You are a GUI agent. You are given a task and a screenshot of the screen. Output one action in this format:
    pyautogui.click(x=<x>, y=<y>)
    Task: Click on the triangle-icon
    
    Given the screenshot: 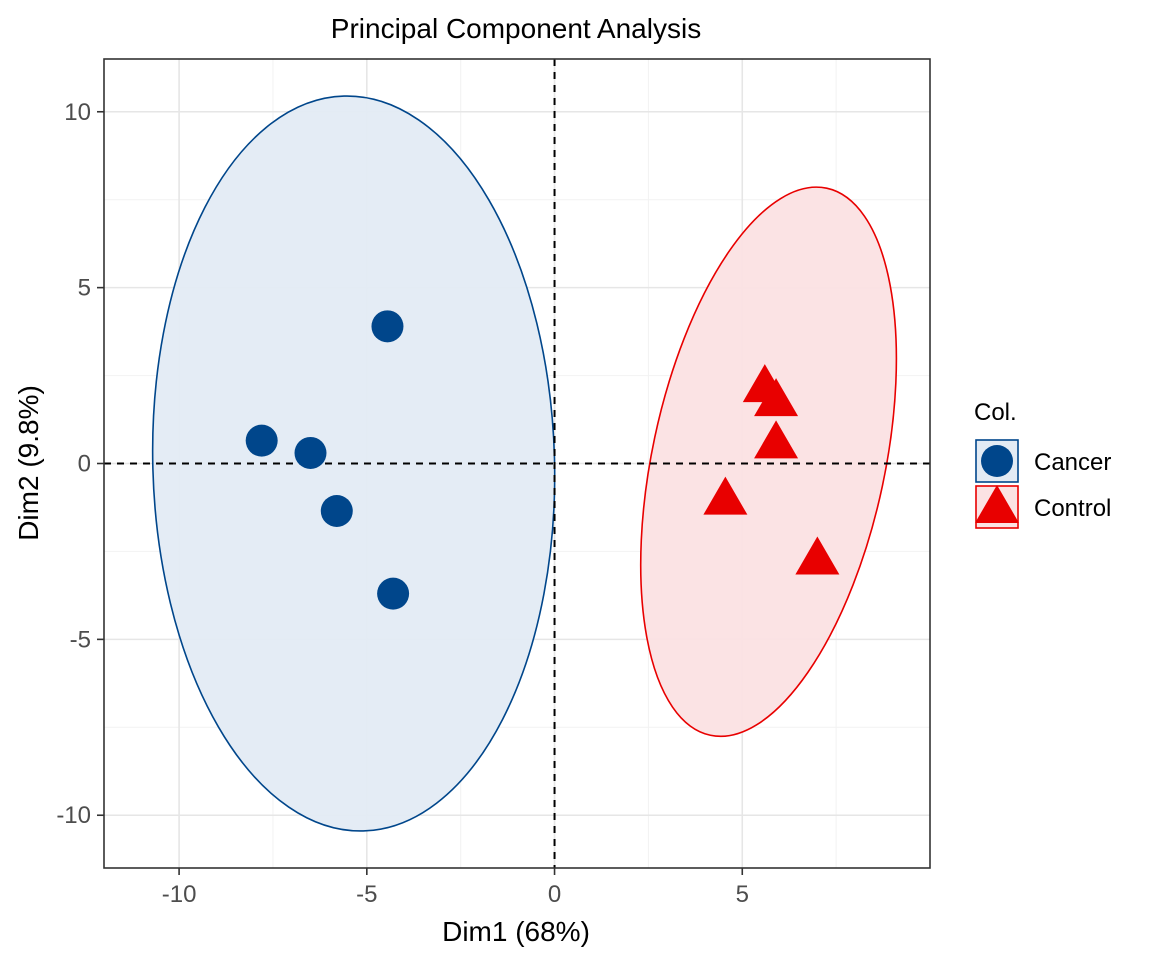 What is the action you would take?
    pyautogui.click(x=997, y=504)
    